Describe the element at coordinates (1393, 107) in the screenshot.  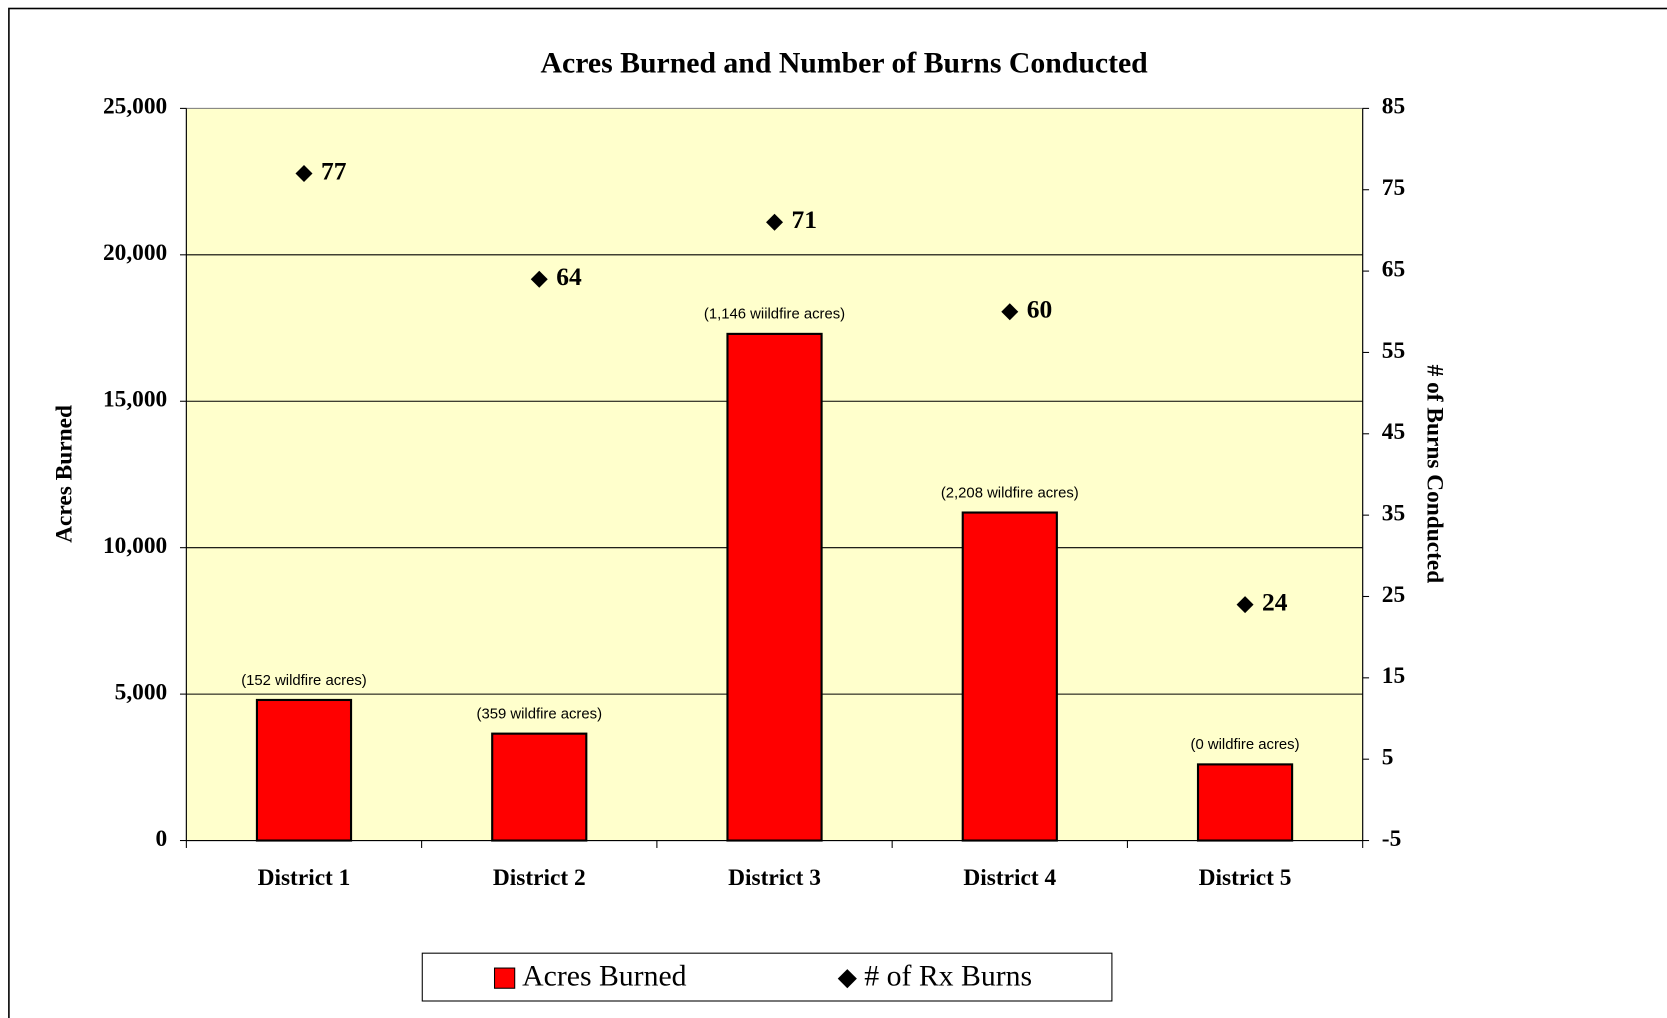
I see `y2-tick-label: 85` at that location.